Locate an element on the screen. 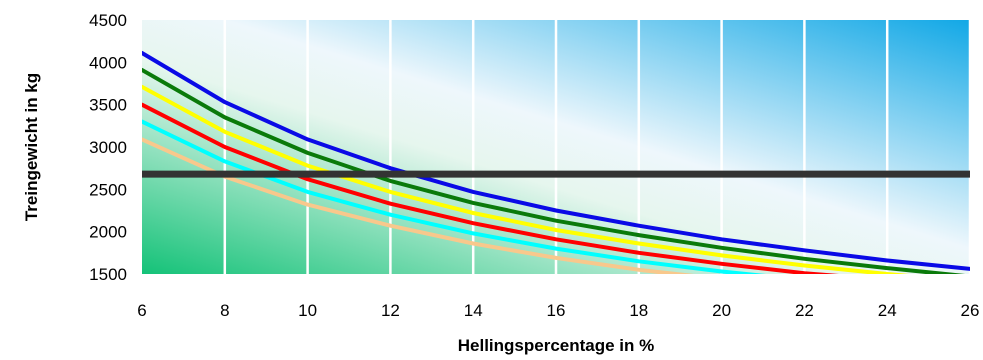  x-tick-8: 8 is located at coordinates (224, 310).